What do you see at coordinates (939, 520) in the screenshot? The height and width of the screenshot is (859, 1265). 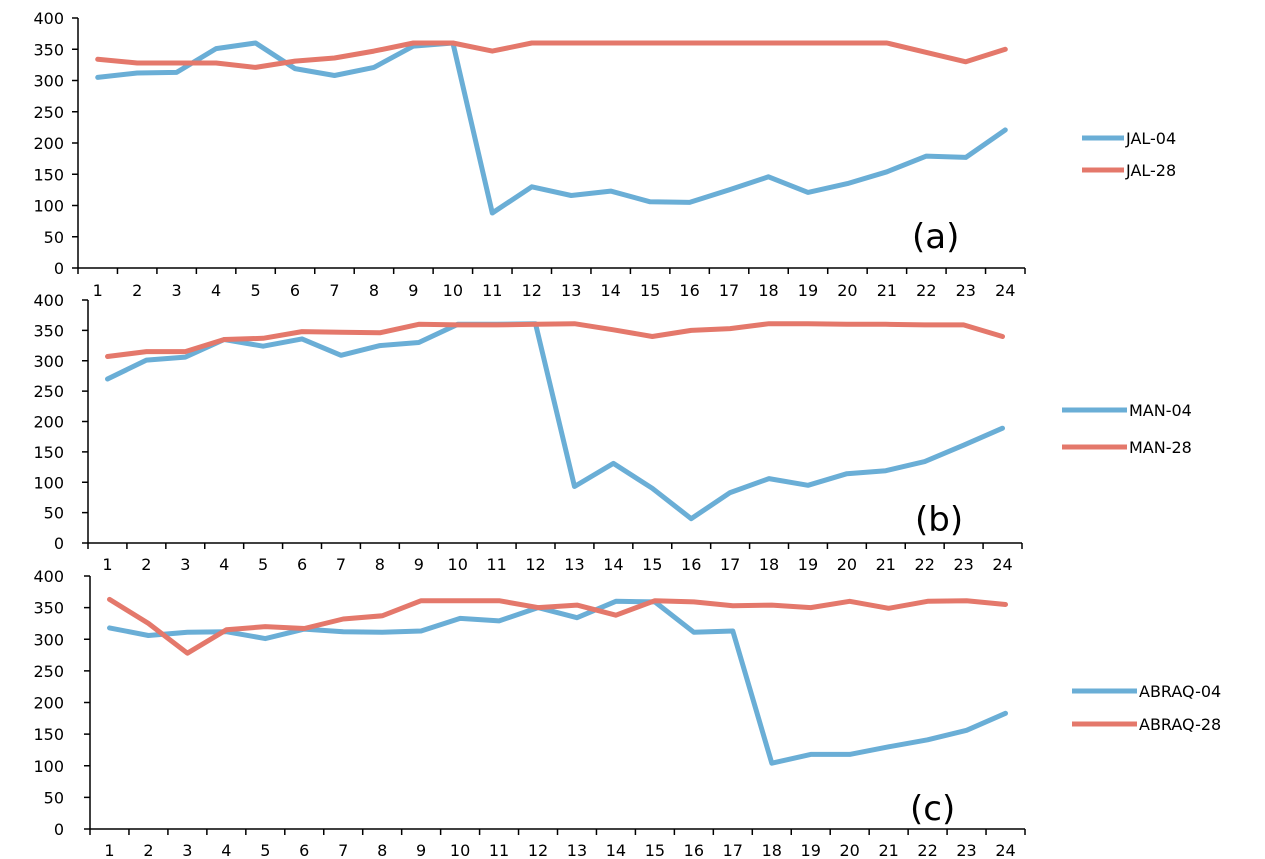 I see `panel-label: (b)` at bounding box center [939, 520].